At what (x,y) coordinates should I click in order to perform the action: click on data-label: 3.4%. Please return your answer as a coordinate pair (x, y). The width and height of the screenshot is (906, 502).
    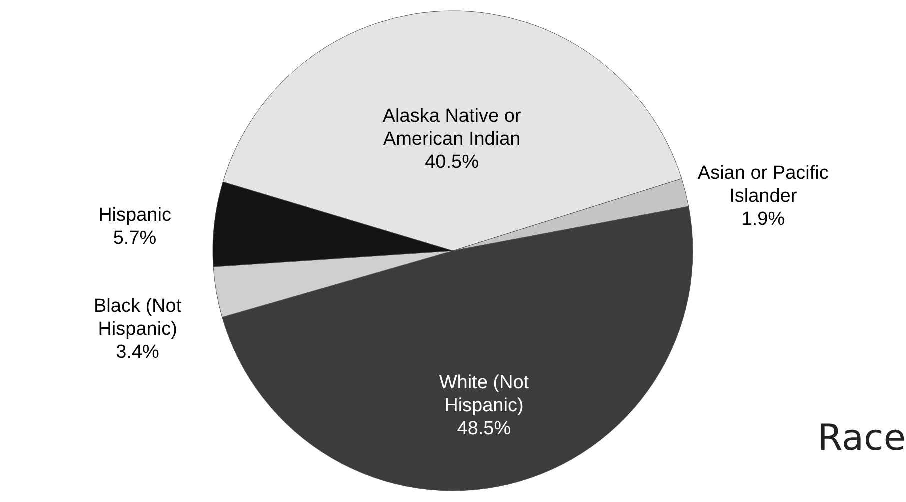
    Looking at the image, I should click on (138, 353).